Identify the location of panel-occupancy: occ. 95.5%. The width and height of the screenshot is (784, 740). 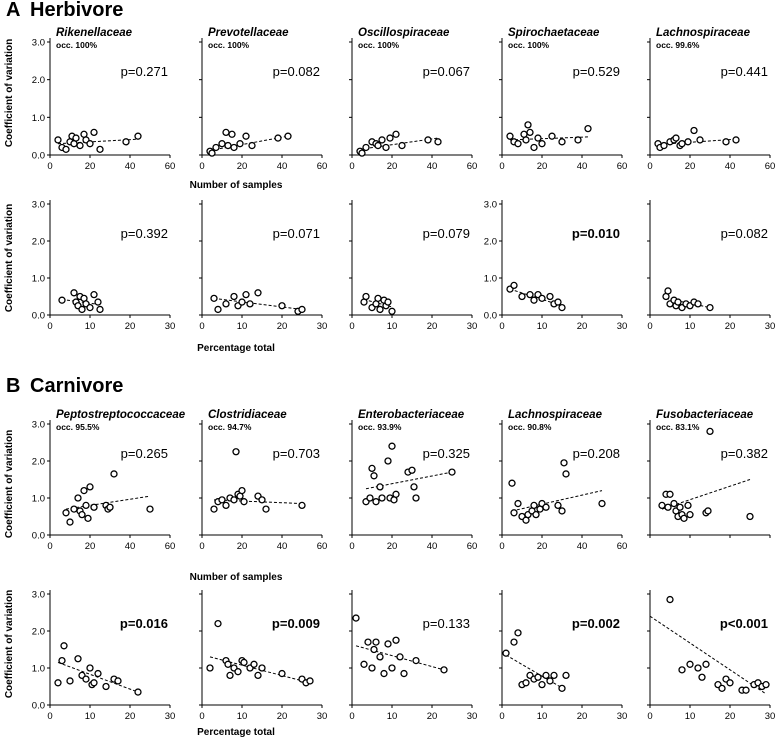
(78, 427).